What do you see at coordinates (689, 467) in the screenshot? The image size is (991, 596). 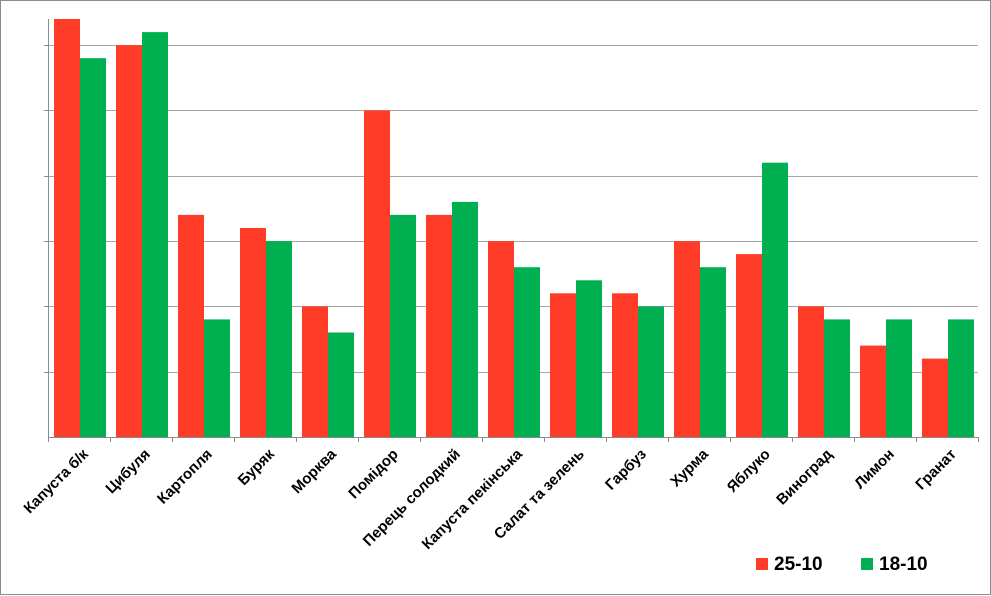 I see `x-tick-label: Хурма` at bounding box center [689, 467].